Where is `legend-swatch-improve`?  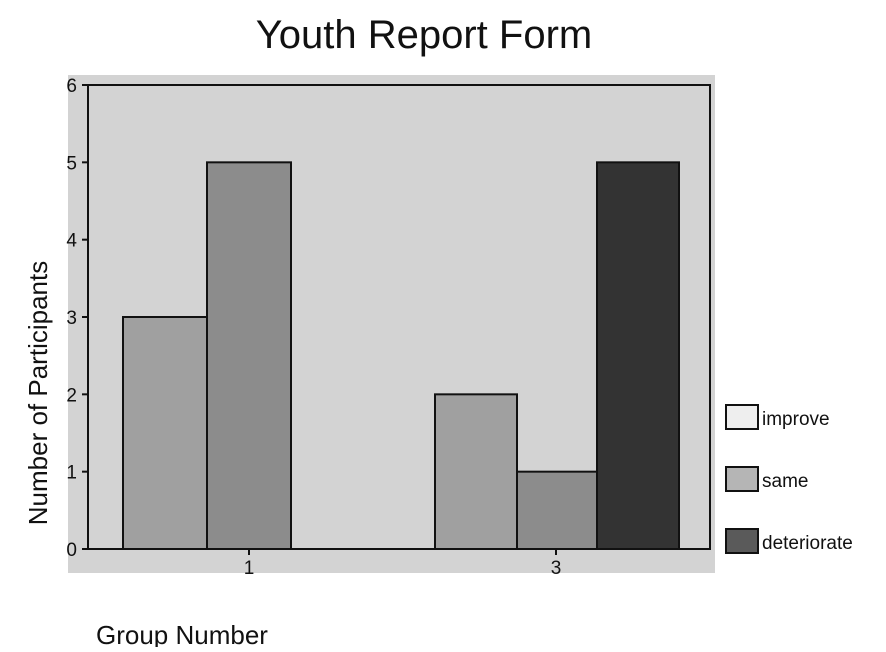 legend-swatch-improve is located at coordinates (742, 417).